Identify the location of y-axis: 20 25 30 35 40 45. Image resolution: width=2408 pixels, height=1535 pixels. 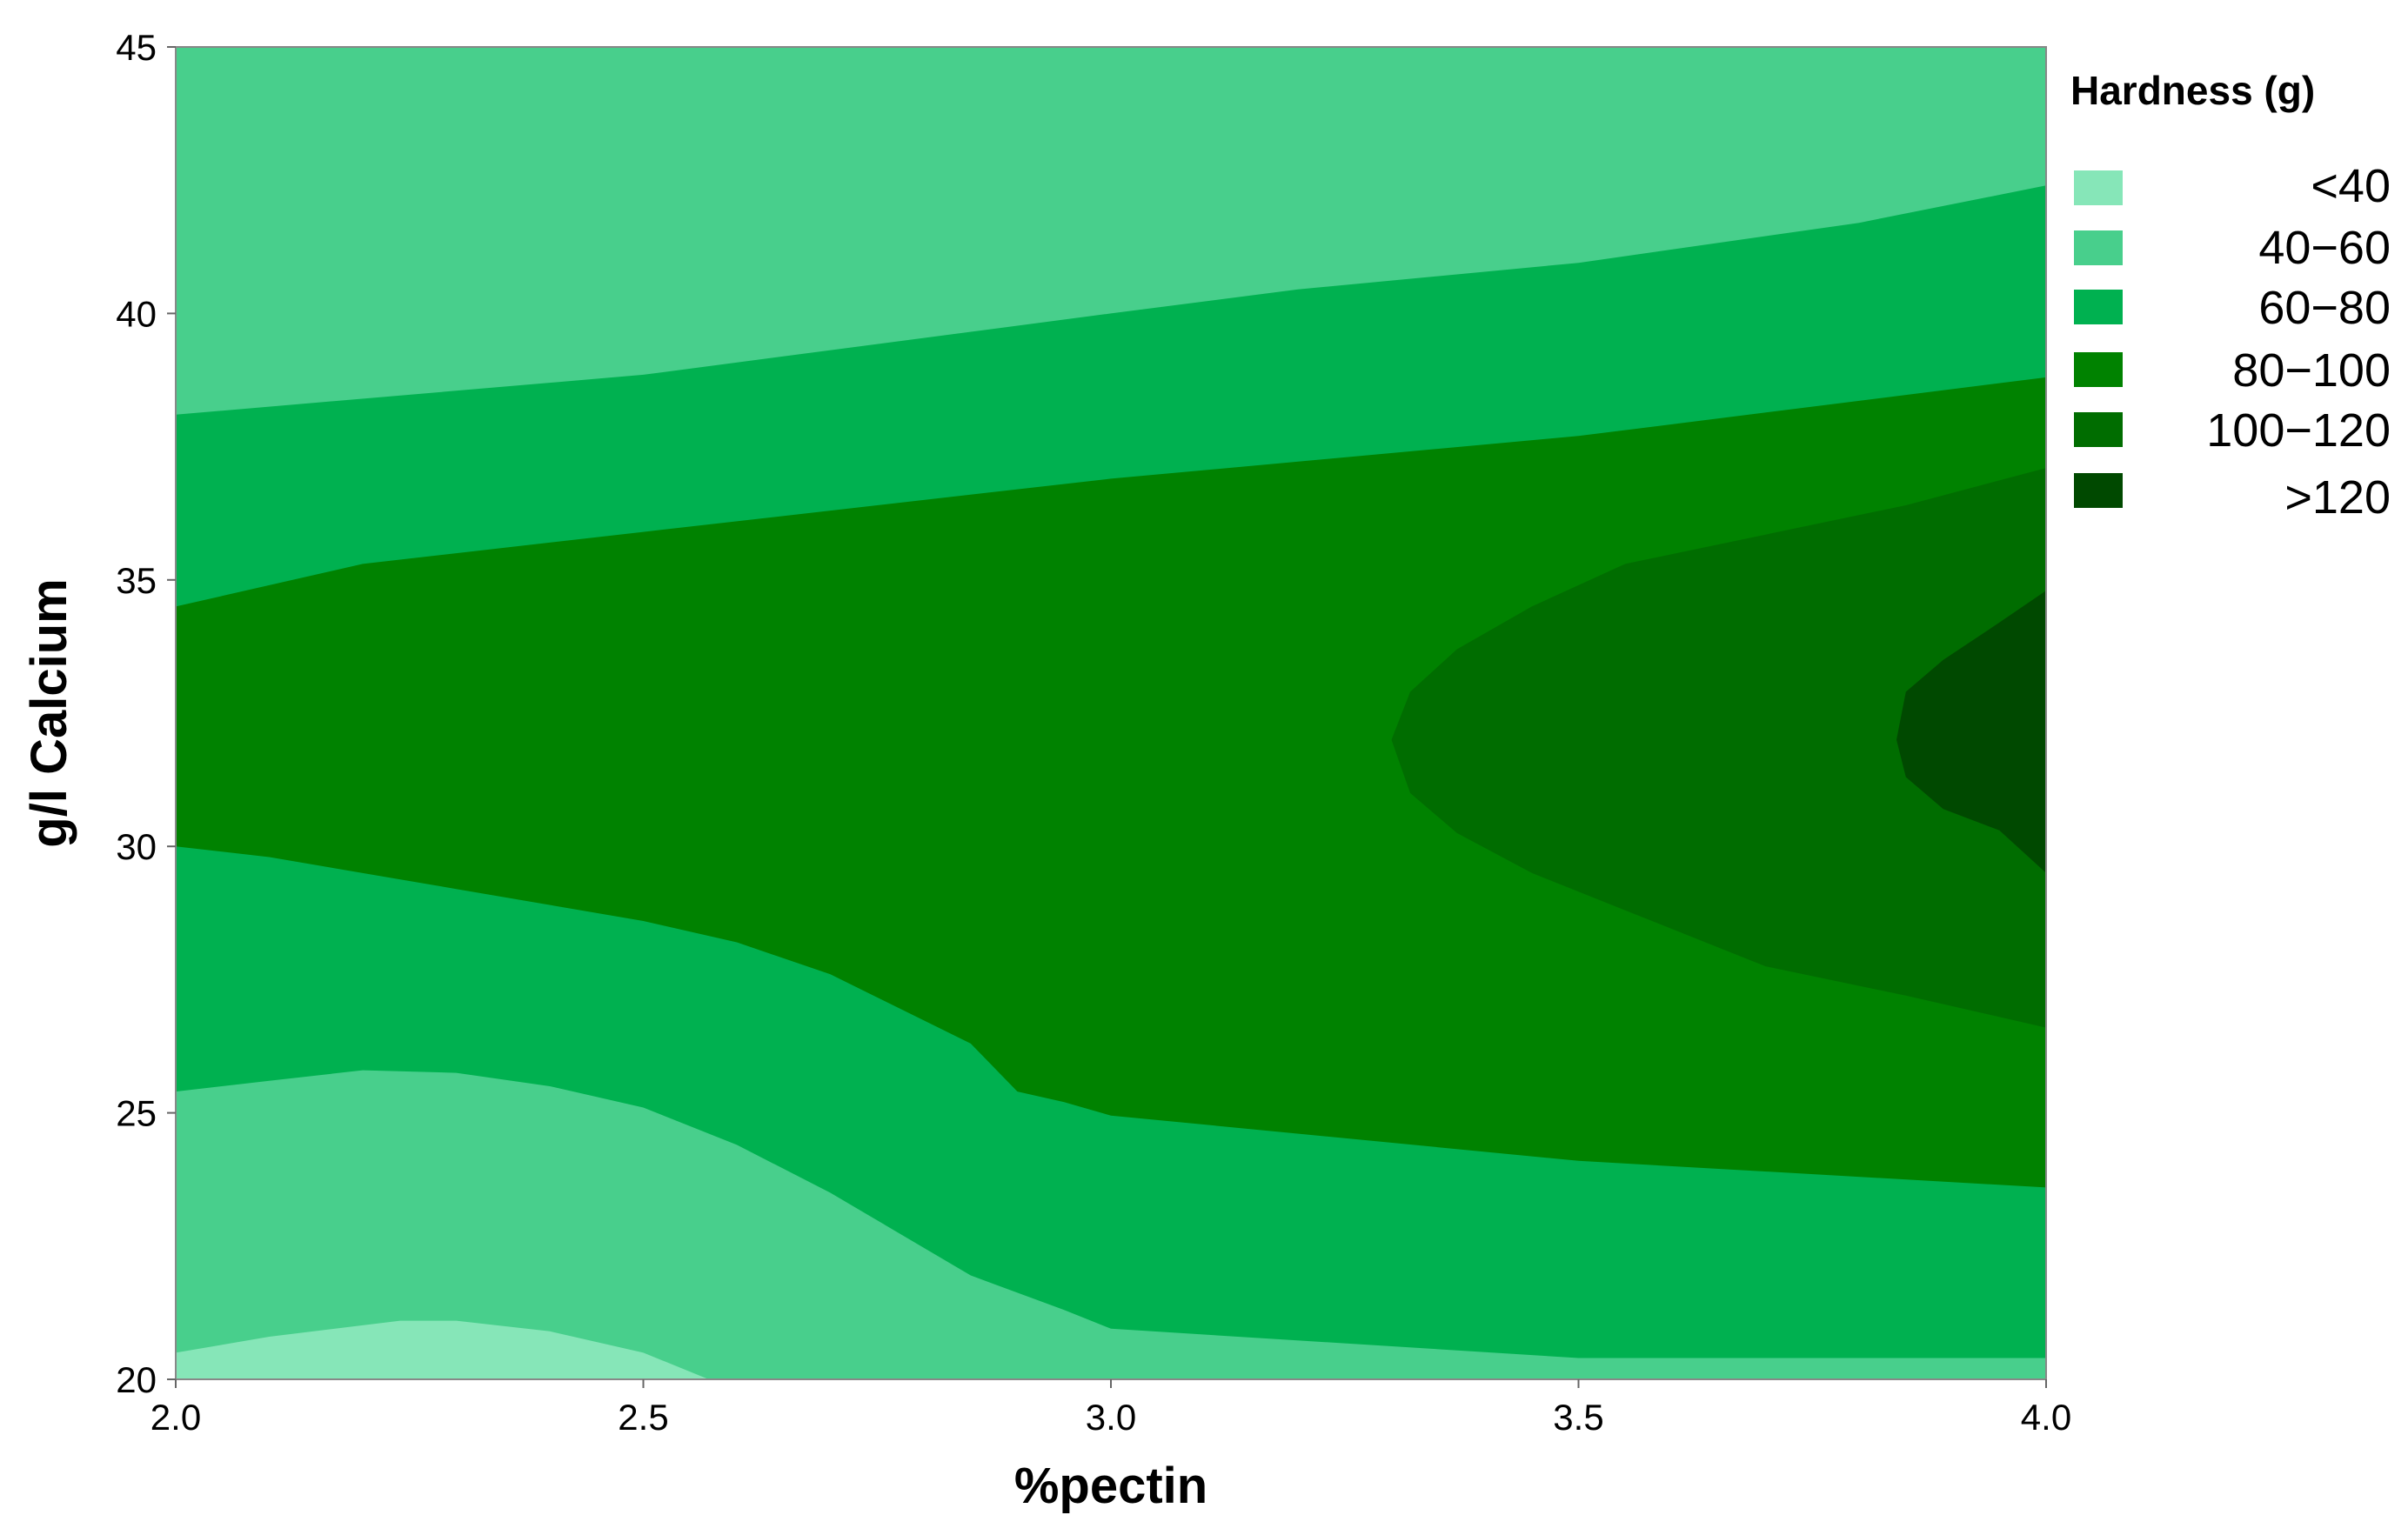
(146, 714).